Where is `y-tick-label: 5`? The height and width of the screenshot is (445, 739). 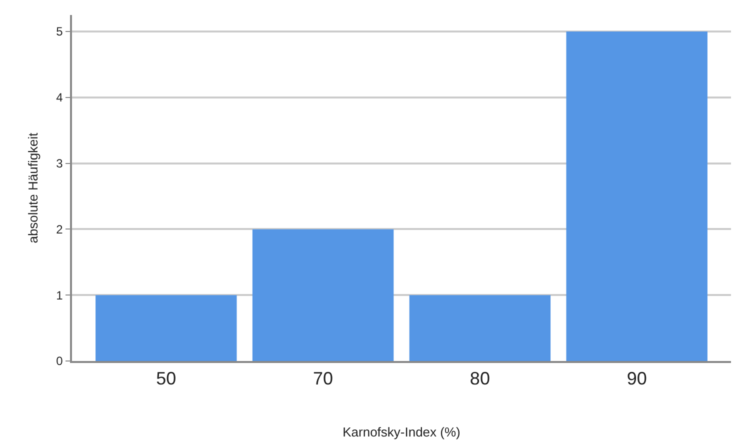
y-tick-label: 5 is located at coordinates (60, 31).